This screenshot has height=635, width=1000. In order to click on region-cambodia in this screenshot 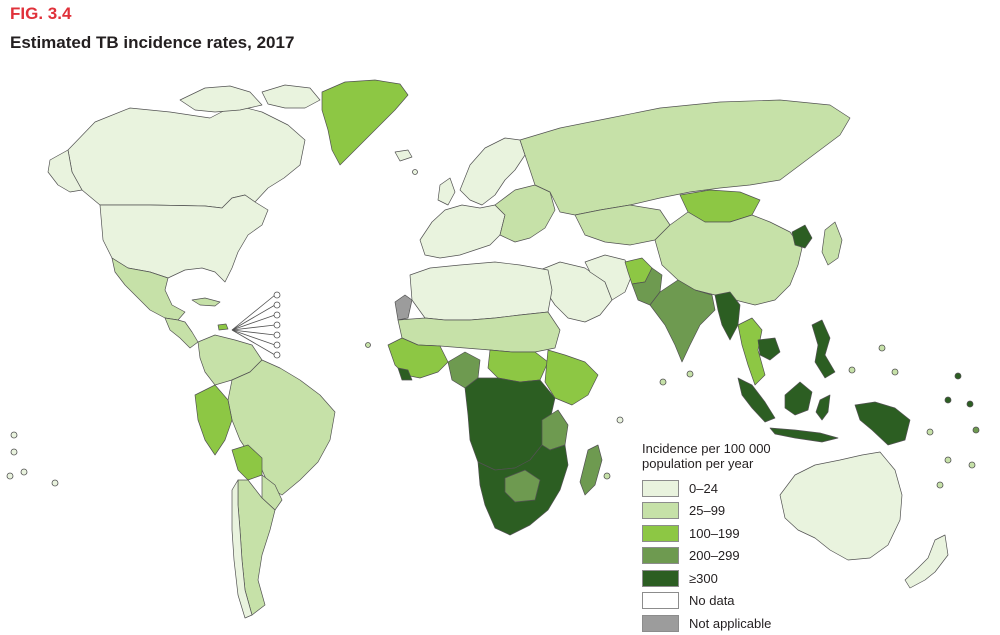, I will do `click(769, 349)`.